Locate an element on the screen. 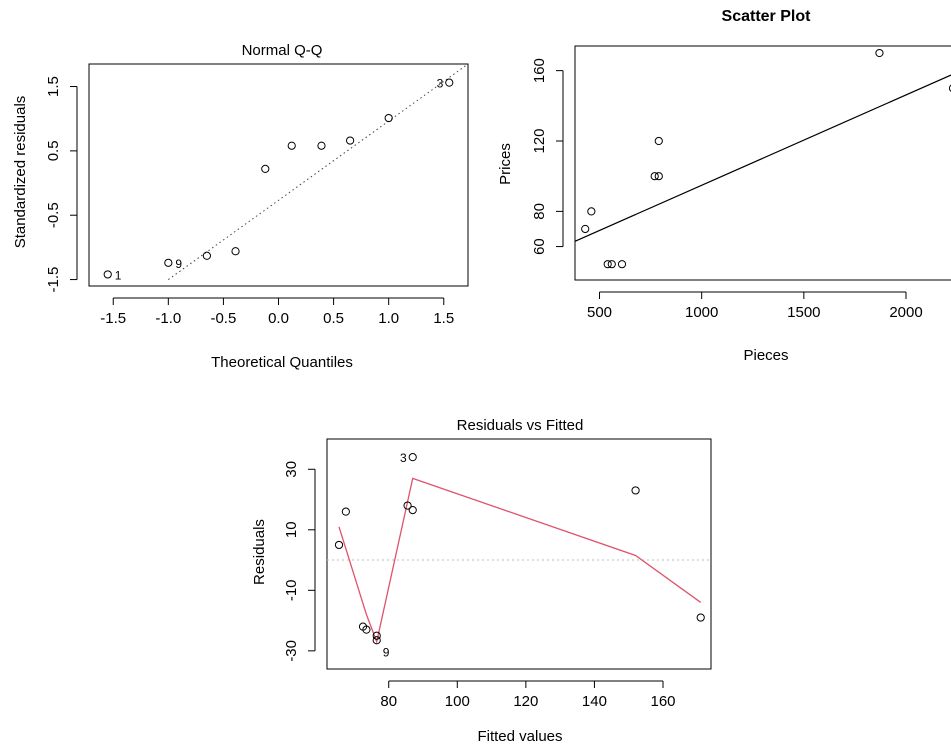 This screenshot has height=746, width=951. scatter-y-tick-label: 60 is located at coordinates (539, 246).